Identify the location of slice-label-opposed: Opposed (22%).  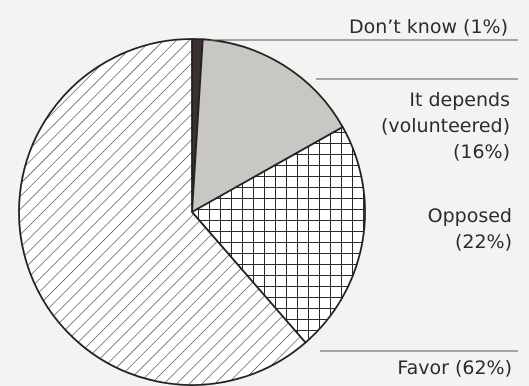
(470, 229).